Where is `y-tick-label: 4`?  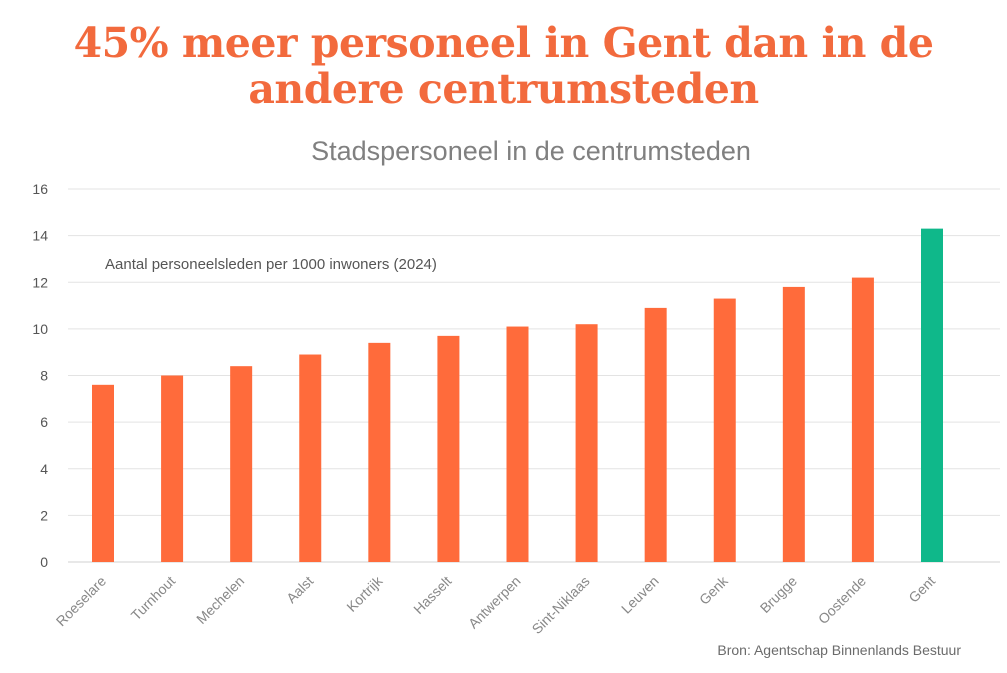 y-tick-label: 4 is located at coordinates (44, 469).